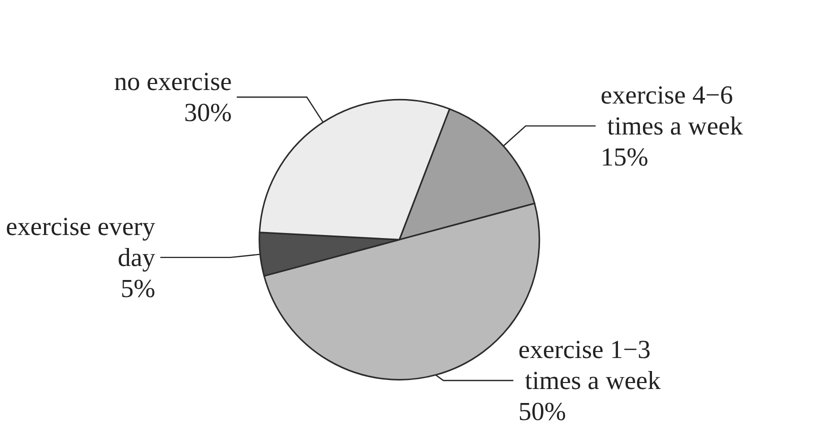 This screenshot has width=815, height=428. What do you see at coordinates (624, 157) in the screenshot?
I see `data-label: 15%` at bounding box center [624, 157].